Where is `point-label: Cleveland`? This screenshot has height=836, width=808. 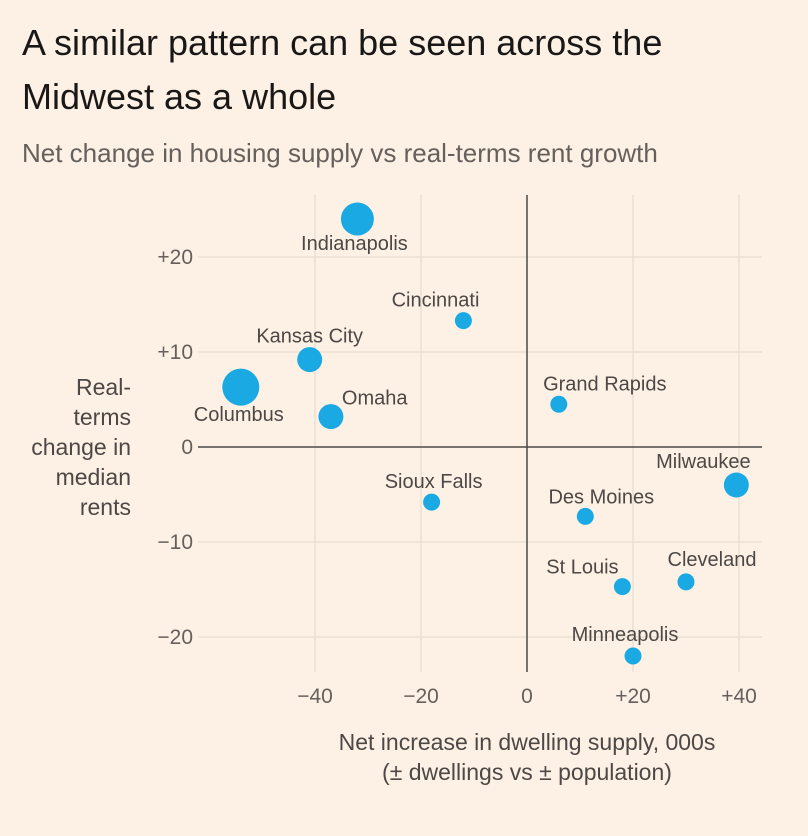
point-label: Cleveland is located at coordinates (712, 560).